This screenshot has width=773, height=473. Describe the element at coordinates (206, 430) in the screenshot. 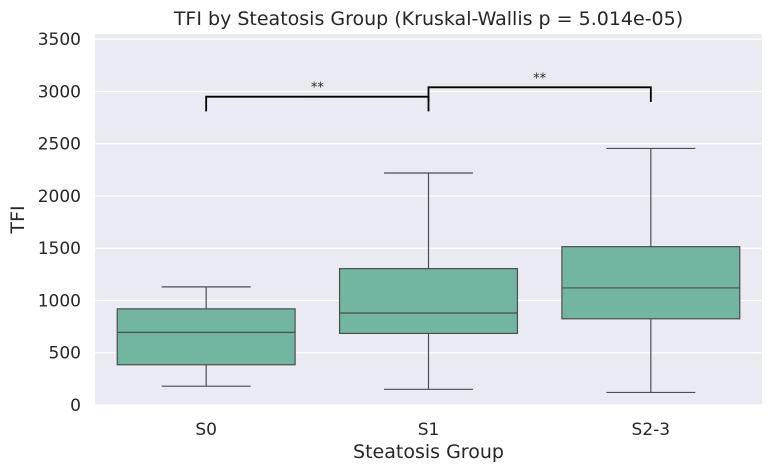

I see `x-tick-label: S0` at that location.